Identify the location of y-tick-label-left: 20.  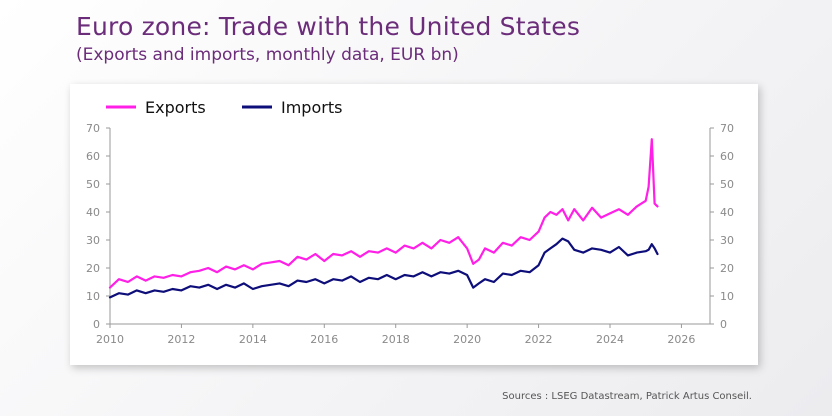
(93, 268).